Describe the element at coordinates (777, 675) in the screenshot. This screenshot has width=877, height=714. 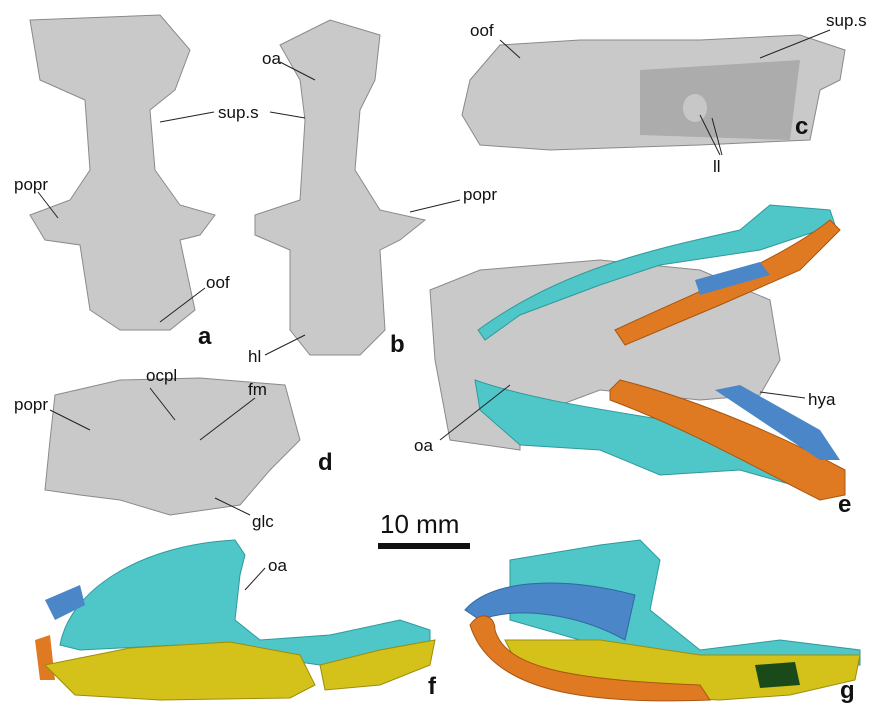
I see `specimen-g-green` at that location.